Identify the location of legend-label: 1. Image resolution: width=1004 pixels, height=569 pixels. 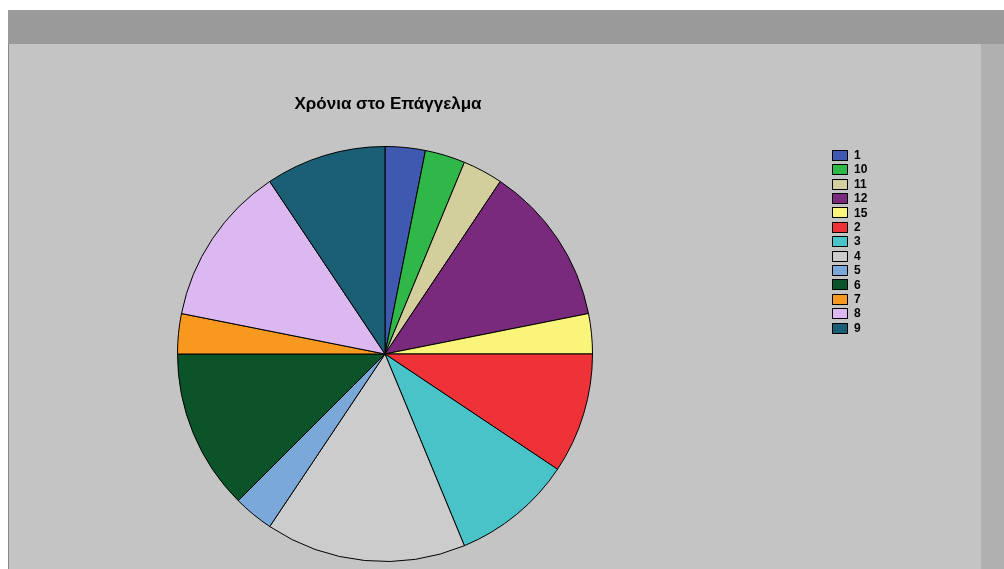
(857, 155).